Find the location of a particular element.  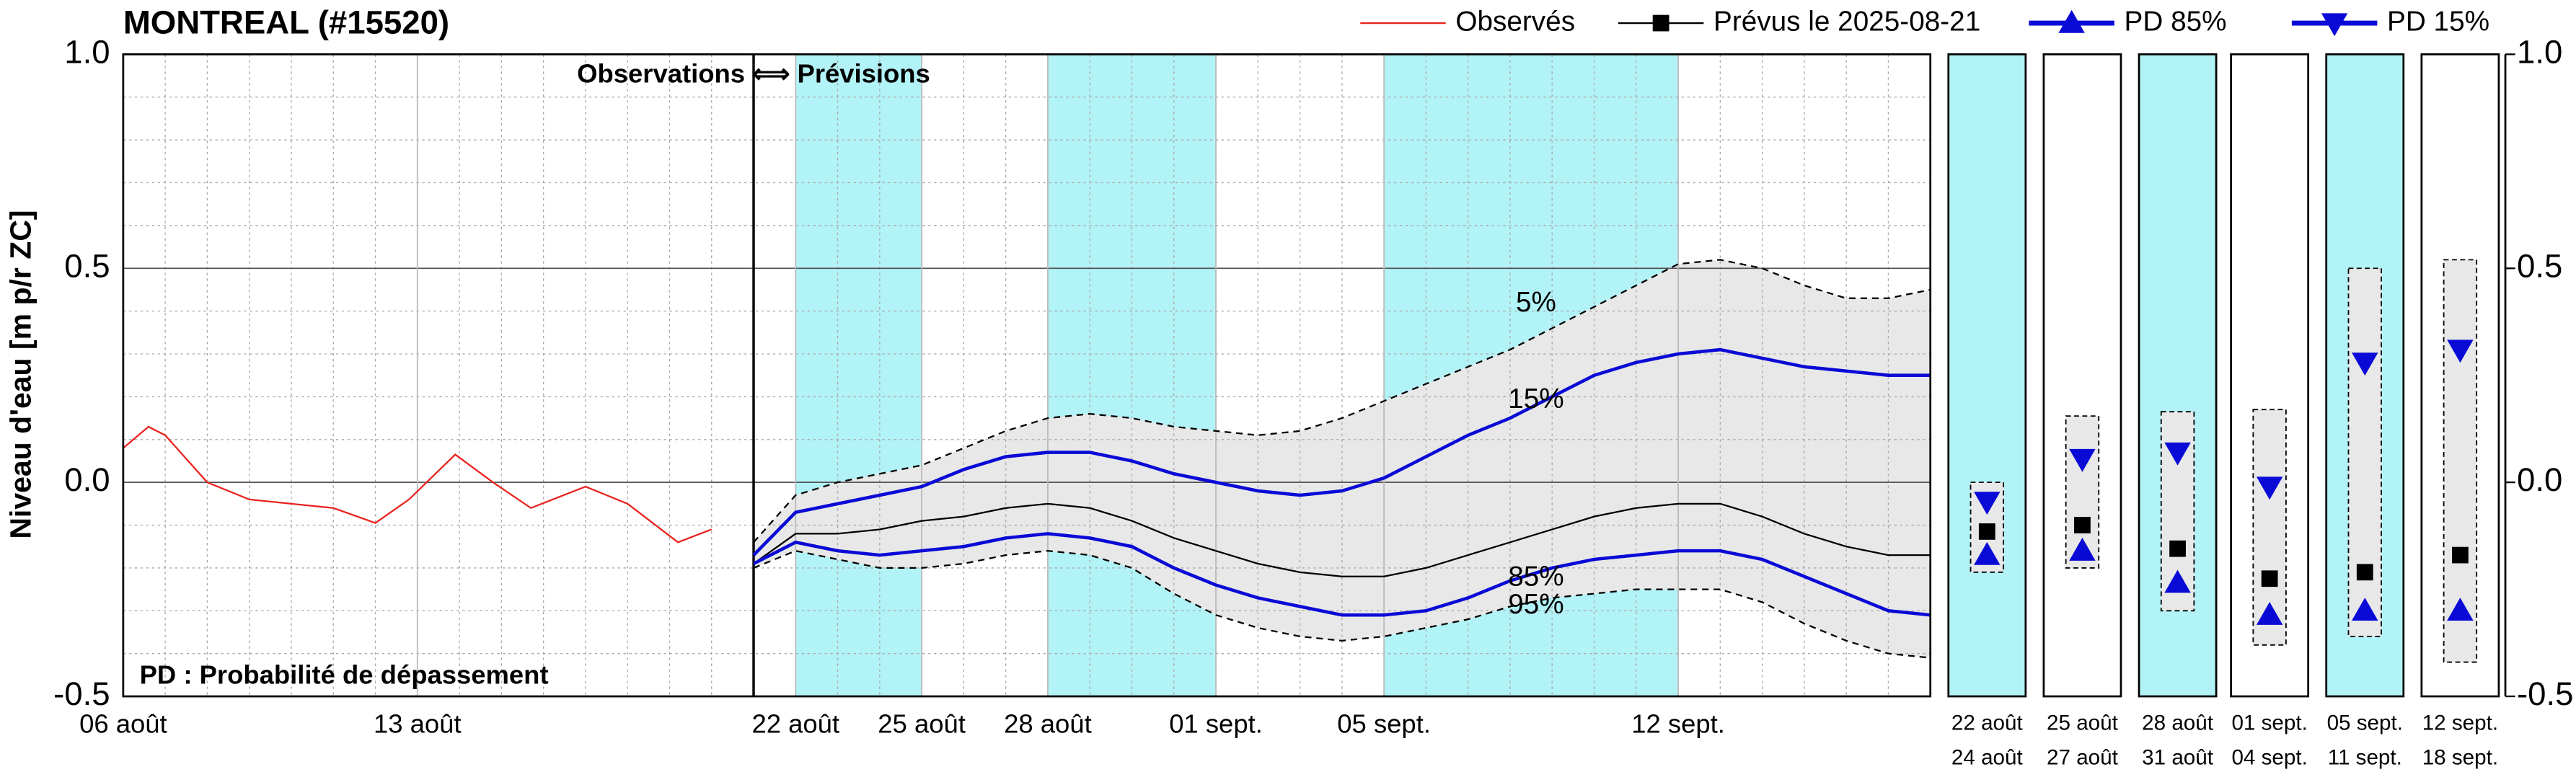

shaded-range is located at coordinates (858, 375).